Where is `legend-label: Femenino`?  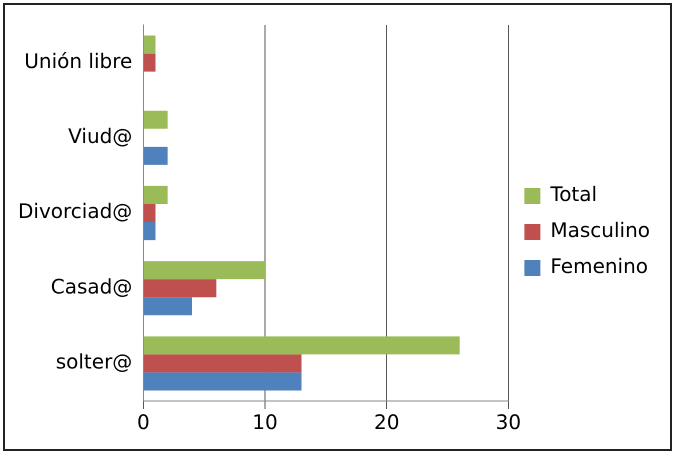 legend-label: Femenino is located at coordinates (599, 266).